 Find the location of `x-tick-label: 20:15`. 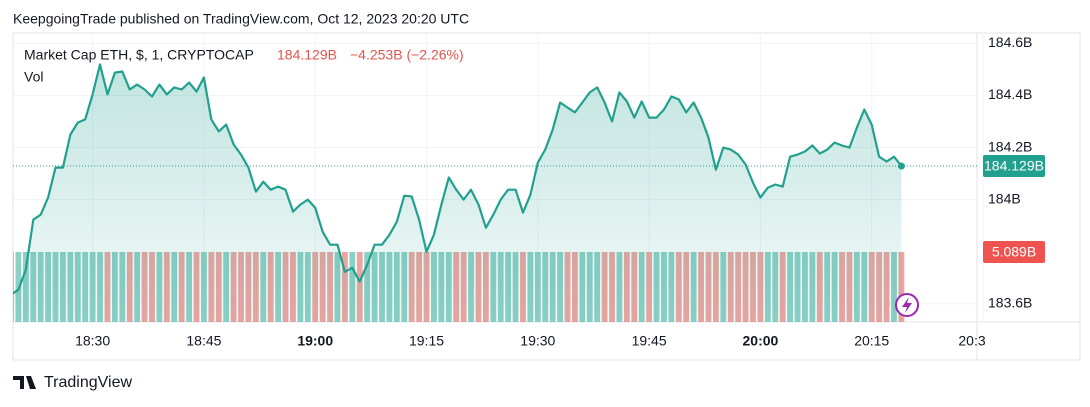

x-tick-label: 20:15 is located at coordinates (871, 341).